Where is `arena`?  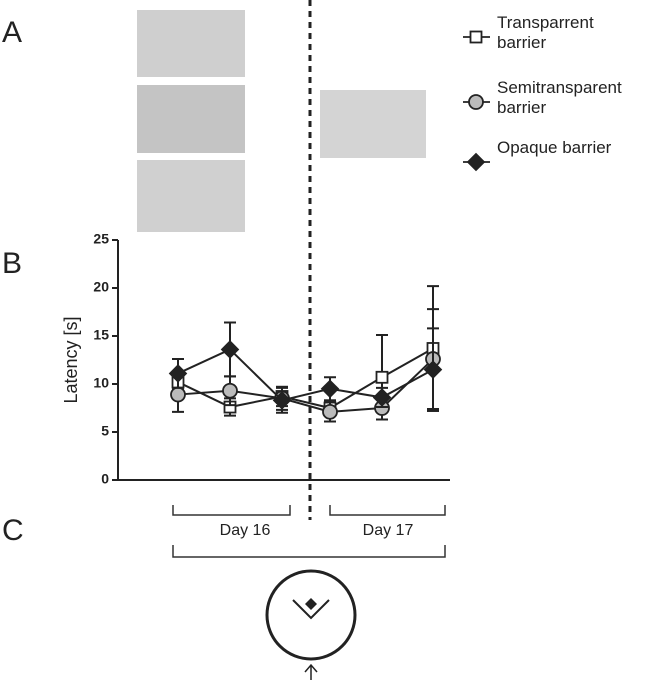
arena is located at coordinates (311, 615).